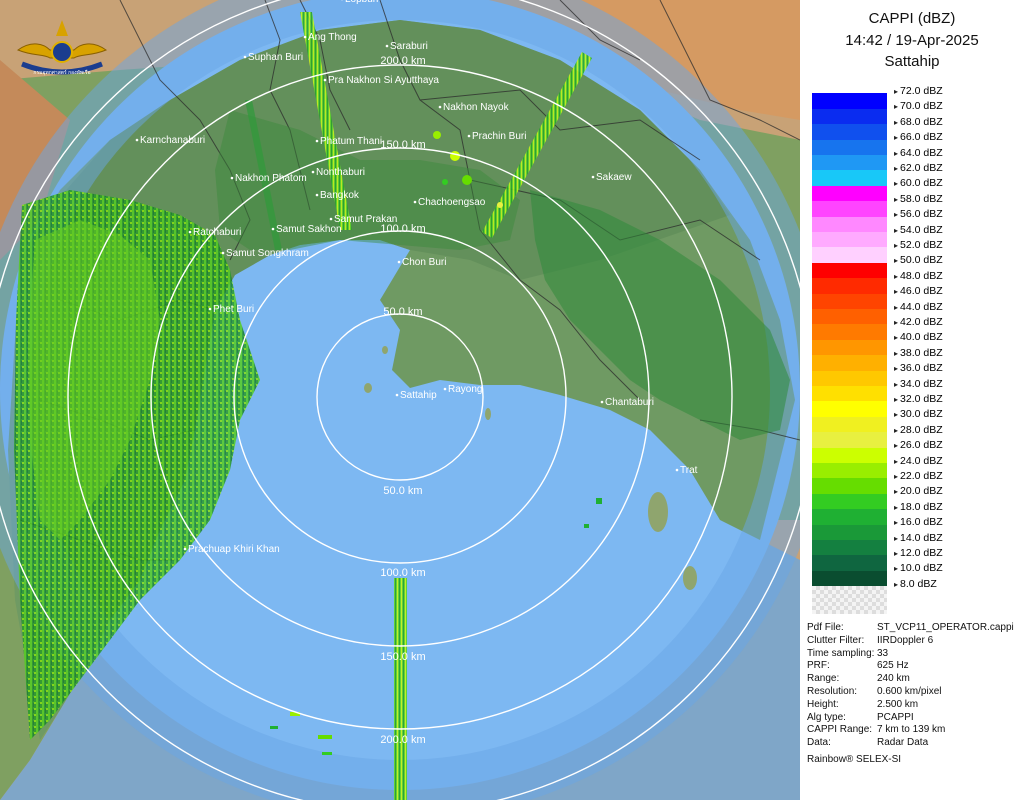 The width and height of the screenshot is (1024, 800). What do you see at coordinates (918, 137) in the screenshot?
I see `legend-label: 66.0 dBZ` at bounding box center [918, 137].